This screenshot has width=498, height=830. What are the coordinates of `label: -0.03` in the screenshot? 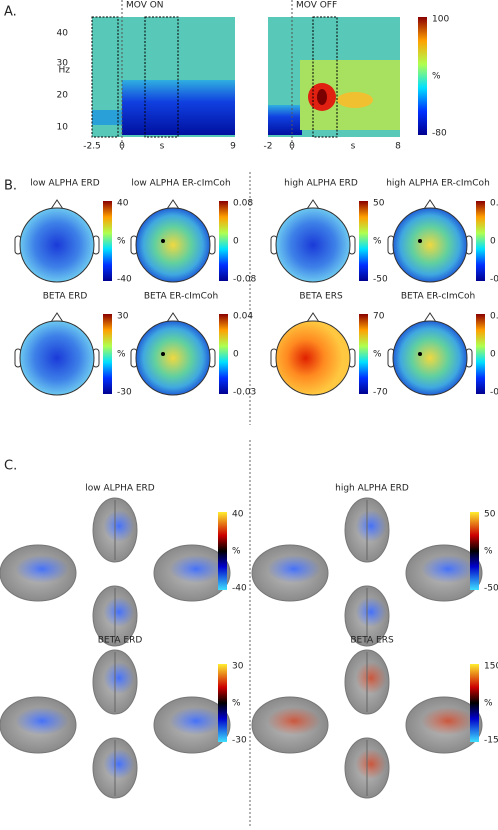 It's located at (244, 393).